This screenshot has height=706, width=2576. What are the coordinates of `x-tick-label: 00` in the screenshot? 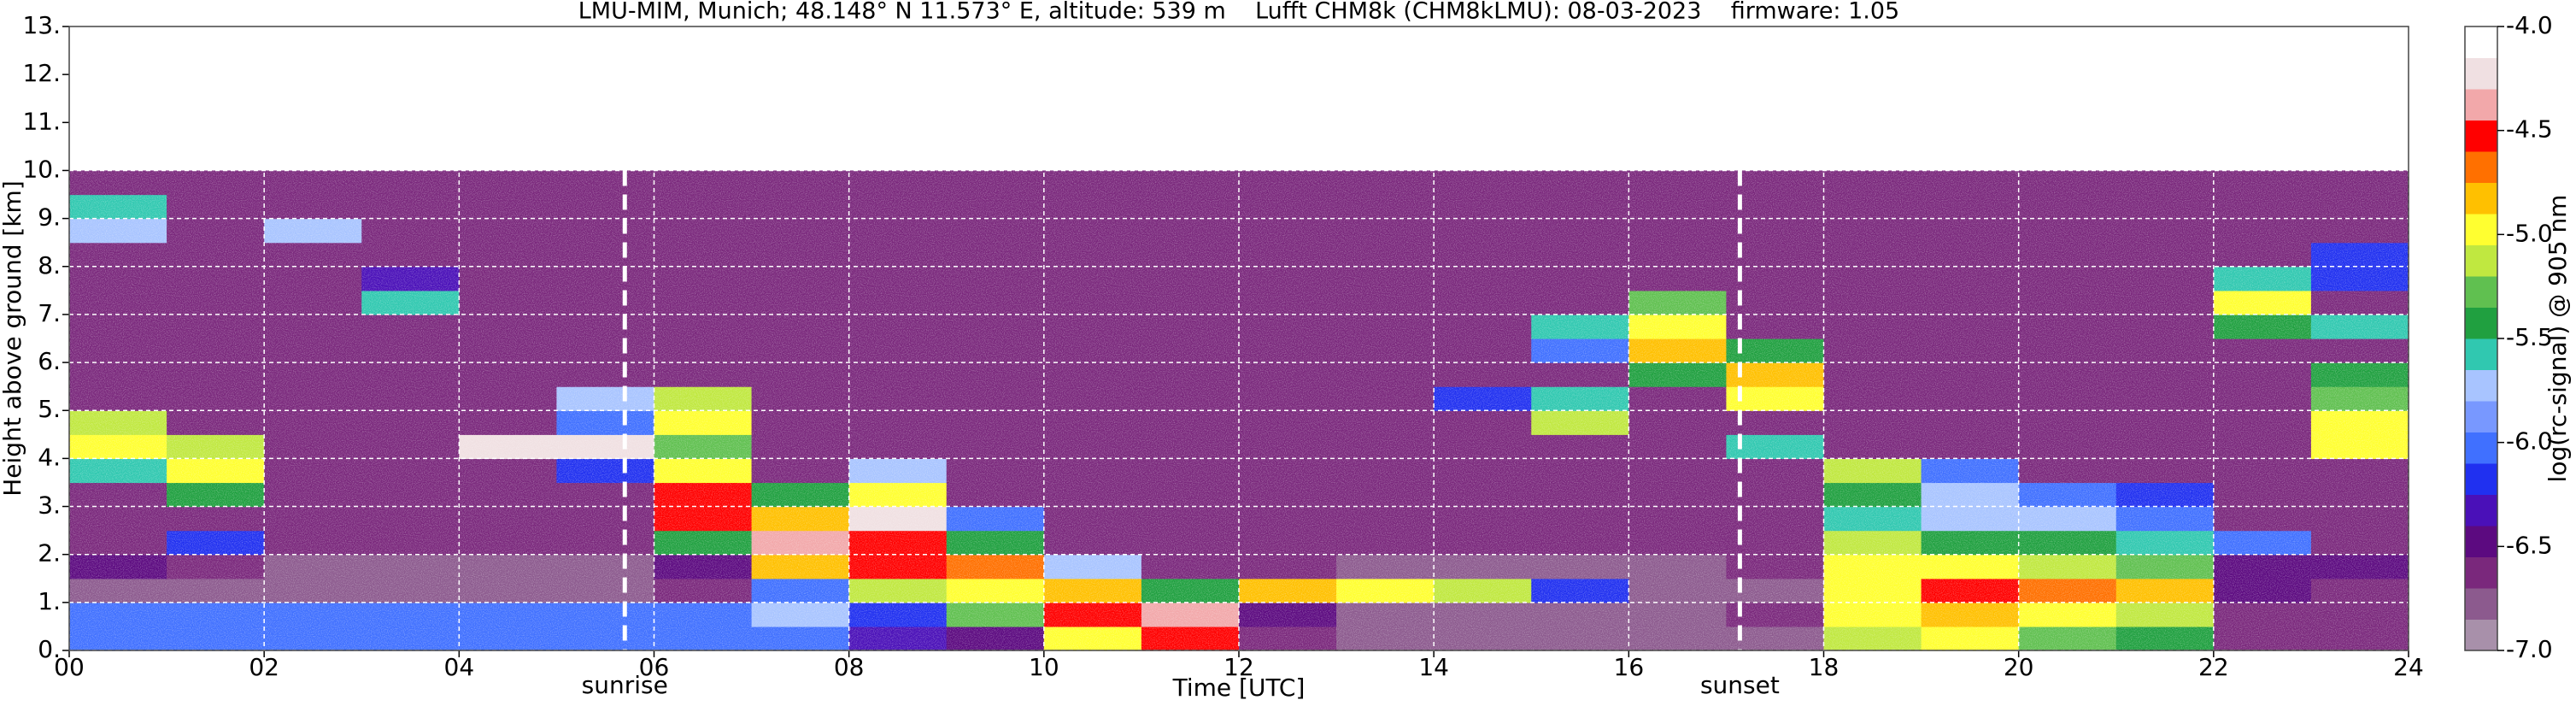 It's located at (69, 667).